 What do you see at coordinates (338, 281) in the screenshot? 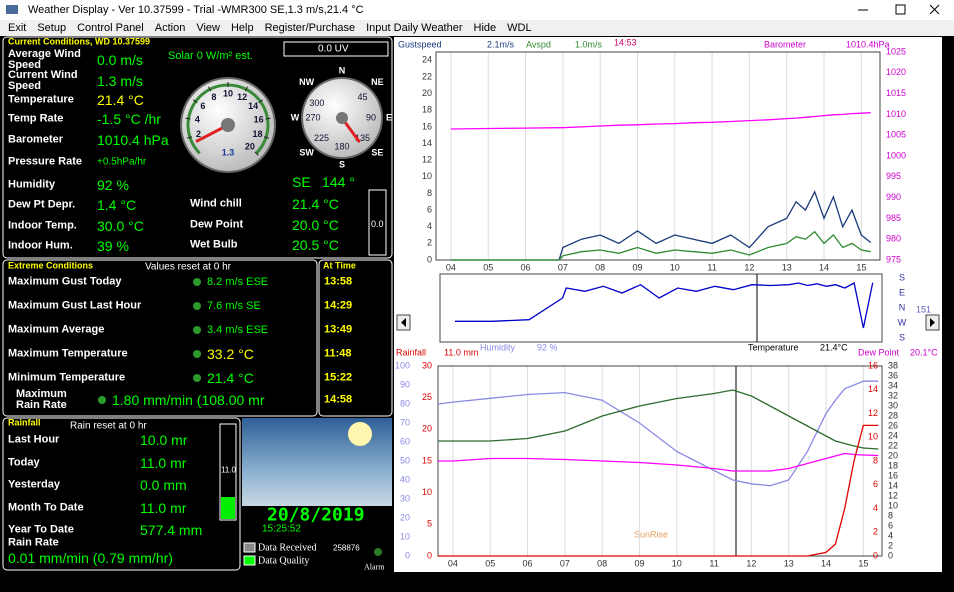
I see `extreme-time: 13:58` at bounding box center [338, 281].